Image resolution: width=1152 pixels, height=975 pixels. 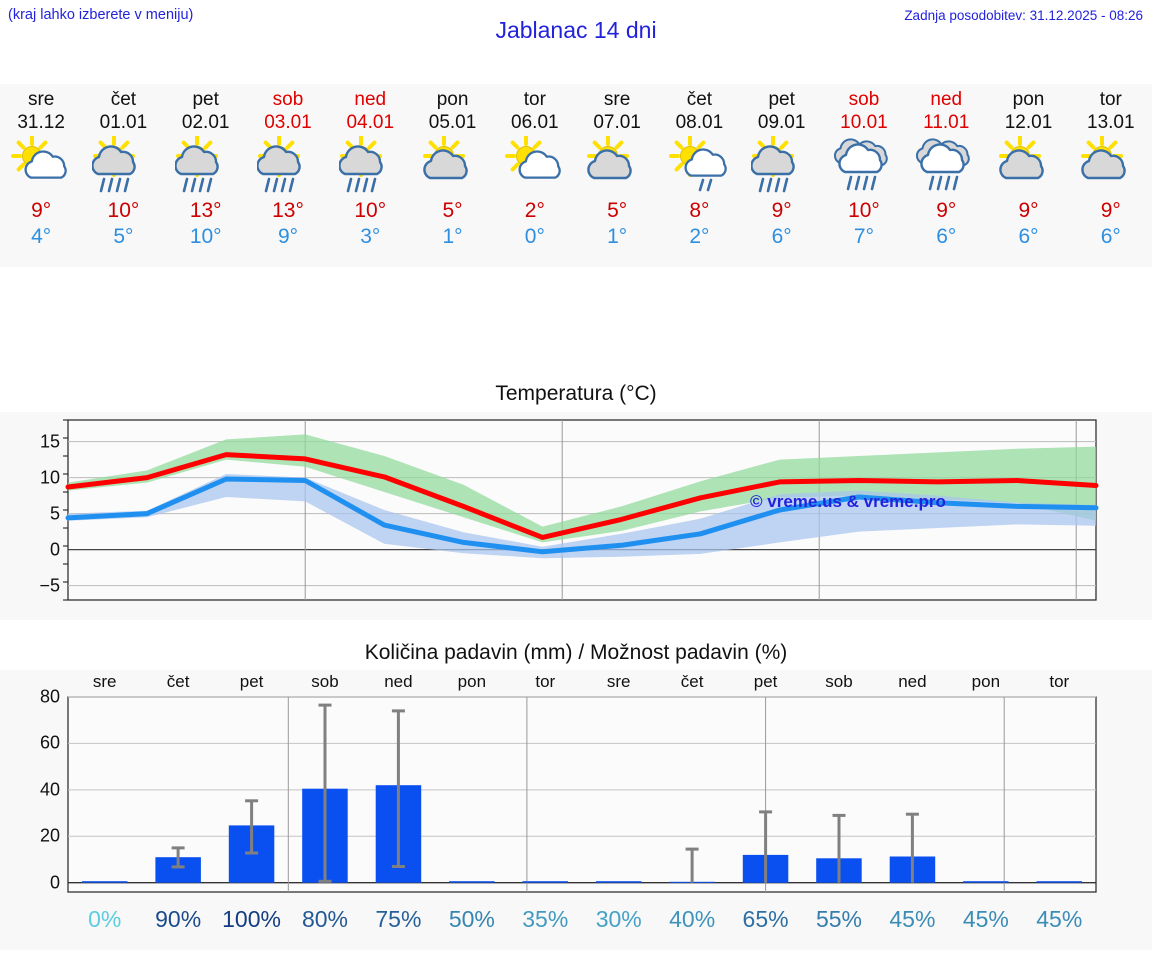 What do you see at coordinates (946, 175) in the screenshot?
I see `forecast-day-column: ned 11.01 9° 6°` at bounding box center [946, 175].